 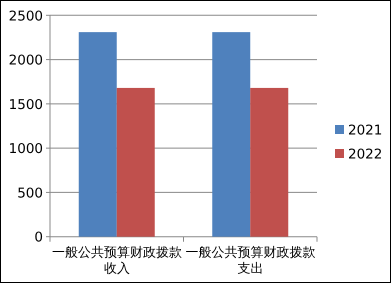 What do you see at coordinates (365, 130) in the screenshot?
I see `legend-label: 2021` at bounding box center [365, 130].